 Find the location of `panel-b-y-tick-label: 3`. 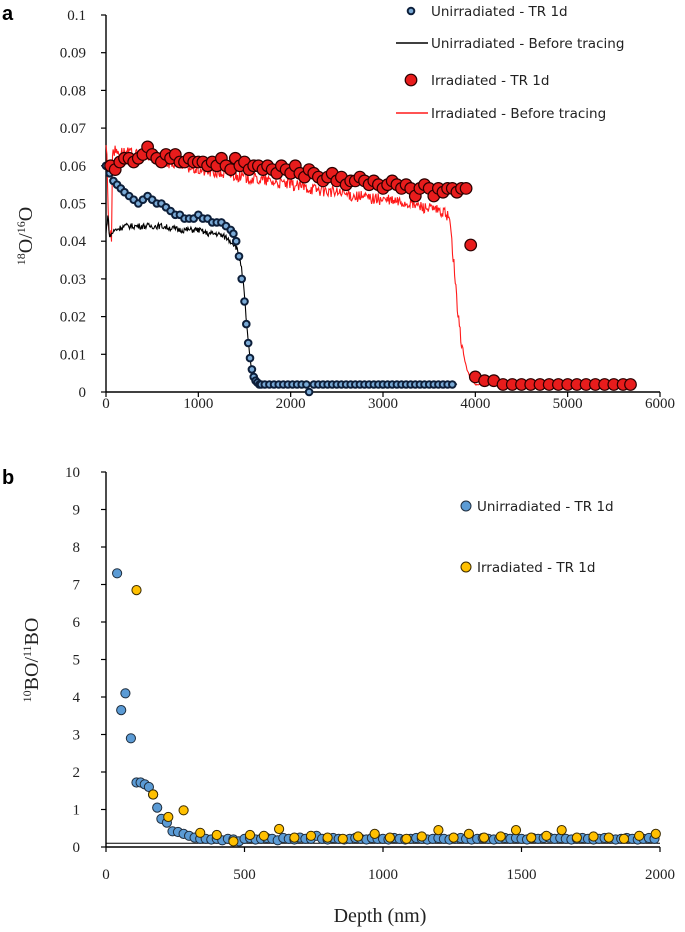

panel-b-y-tick-label: 3 is located at coordinates (77, 736).